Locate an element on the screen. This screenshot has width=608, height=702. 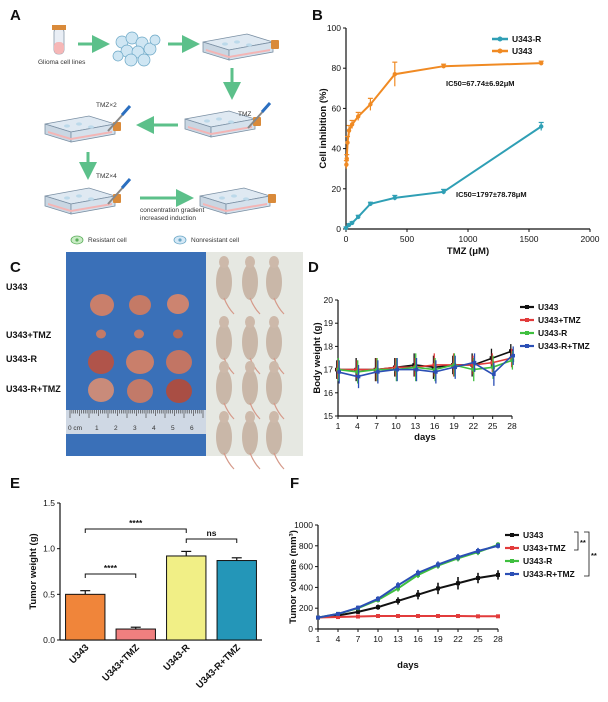
y-tick-label: 1000 is located at coordinates (303, 525).